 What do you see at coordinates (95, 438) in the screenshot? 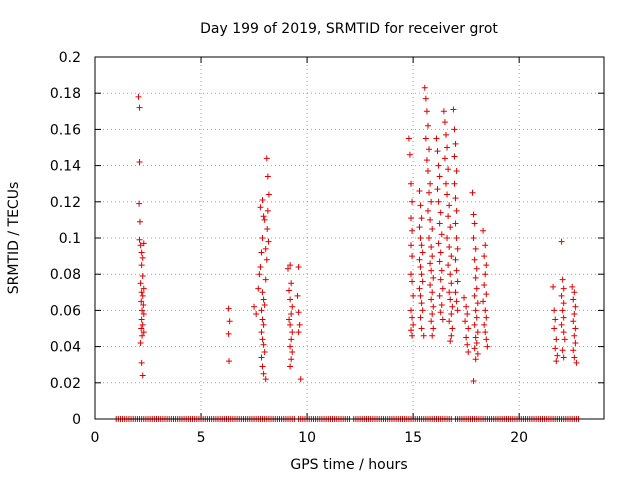
I see `x-tick-label: 0` at bounding box center [95, 438].